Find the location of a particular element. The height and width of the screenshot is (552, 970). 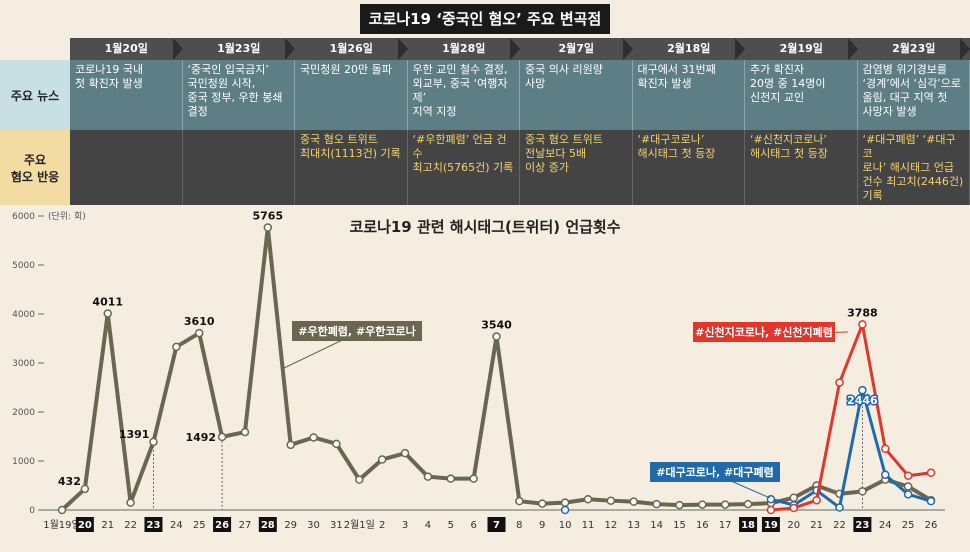

reaction-label-line1: 주요 is located at coordinates (35, 159).